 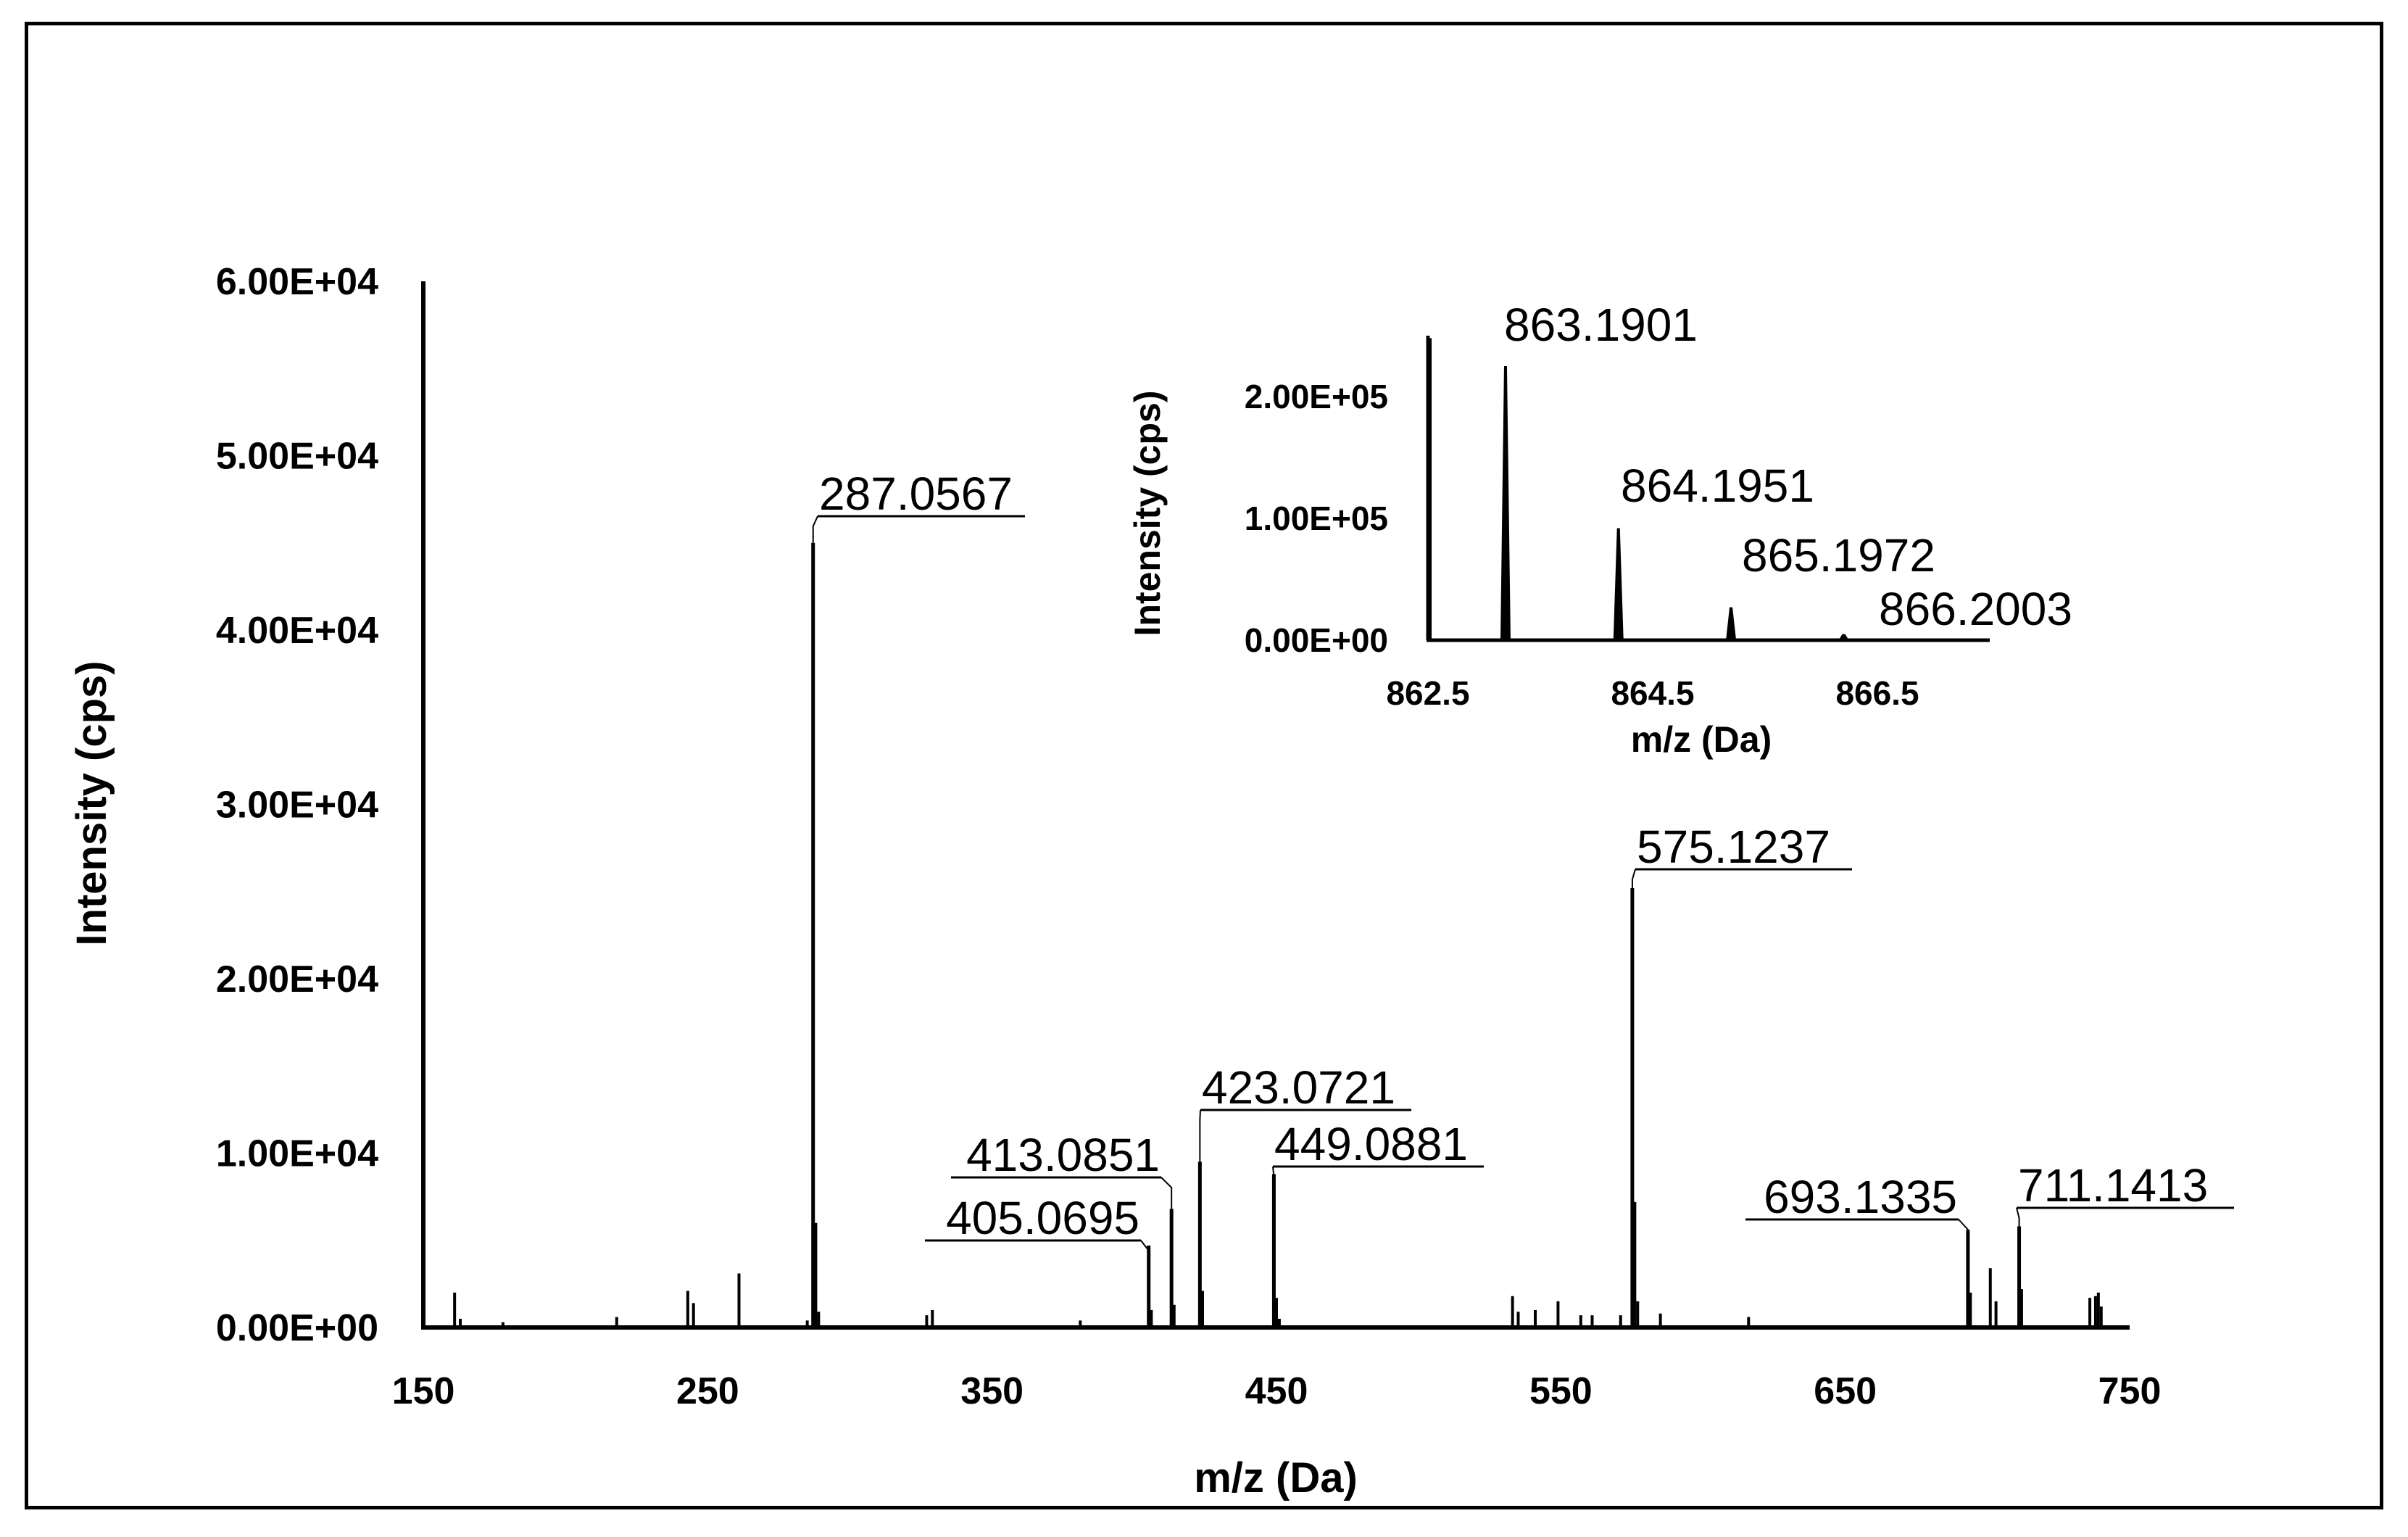 What do you see at coordinates (1278, 1264) in the screenshot?
I see `main-minor-peaks` at bounding box center [1278, 1264].